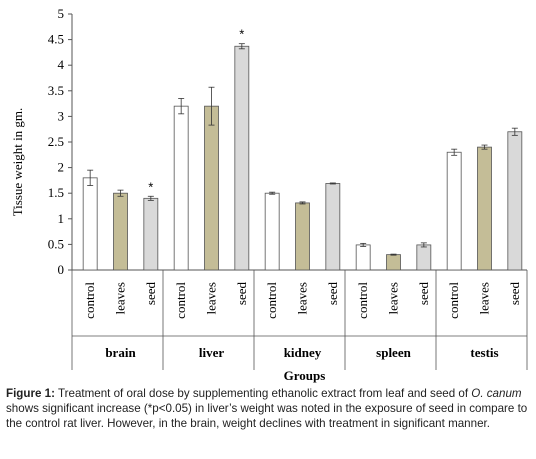 The width and height of the screenshot is (536, 459). I want to click on y-tick-label: 3.5, so click(56, 90).